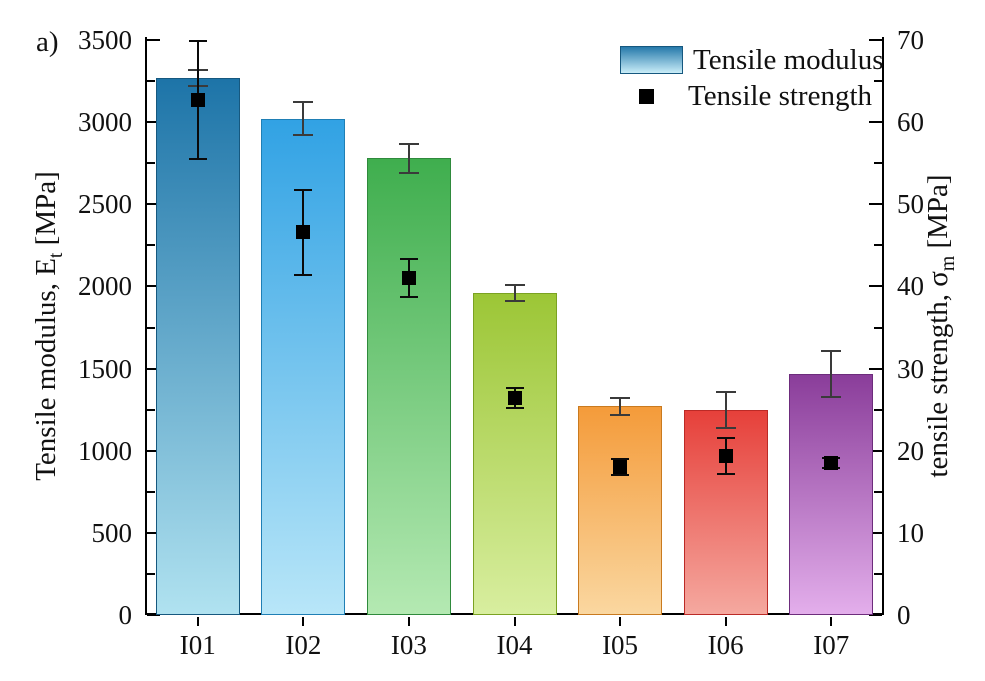 This screenshot has height=681, width=985. I want to click on right-axis-title-pre: tensile strength, σ, so click(938, 374).